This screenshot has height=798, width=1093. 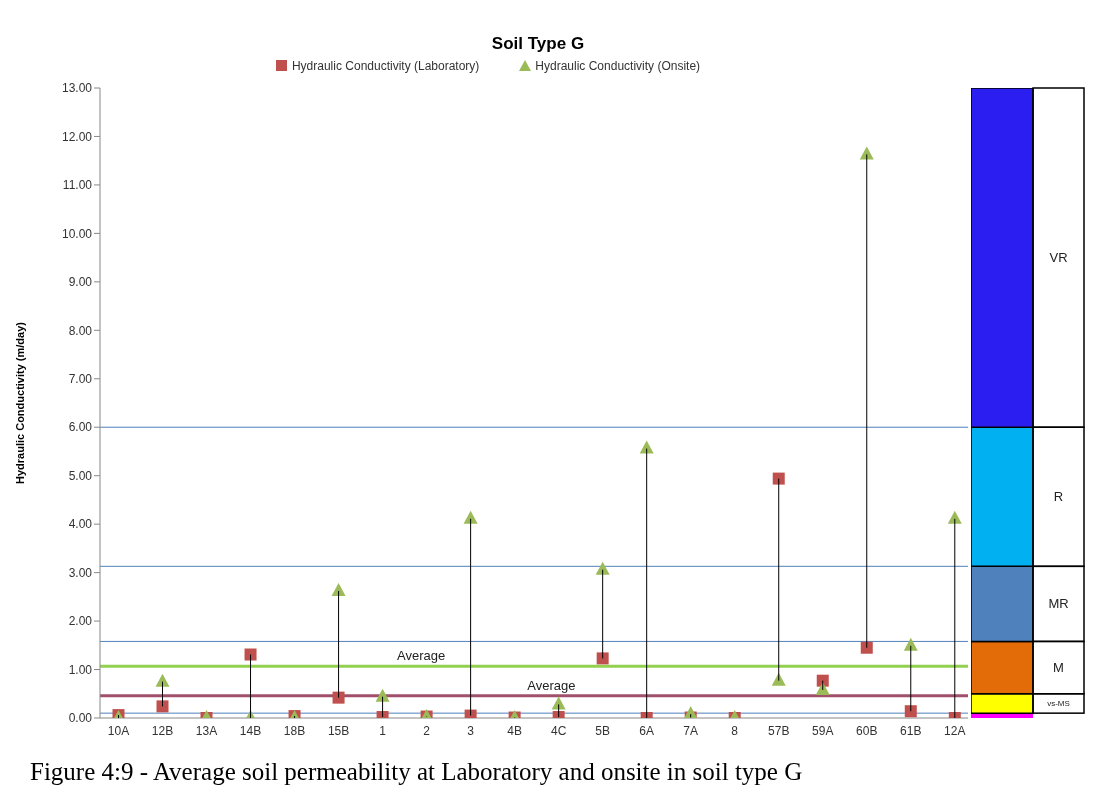 What do you see at coordinates (80, 330) in the screenshot?
I see `y-tick-label: 8.00` at bounding box center [80, 330].